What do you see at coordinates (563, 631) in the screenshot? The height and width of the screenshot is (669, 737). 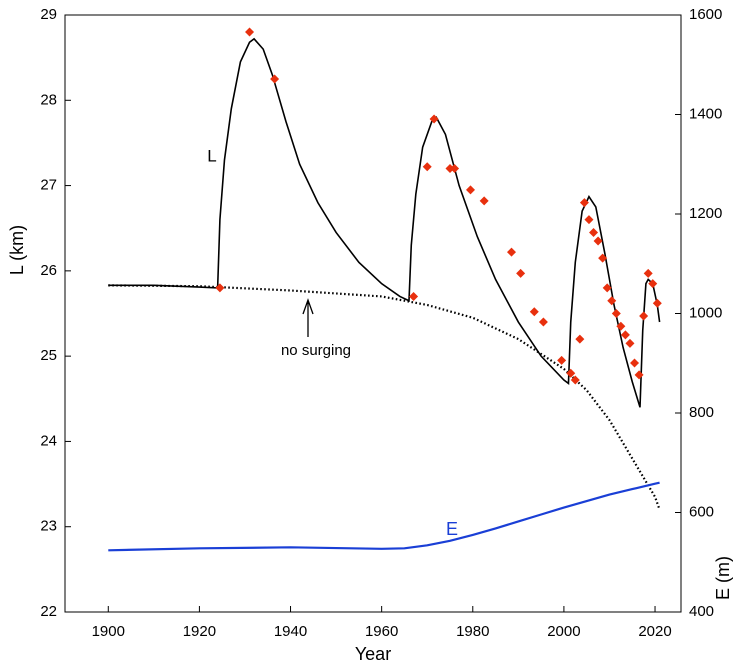 I see `x-tick-label: 2000` at bounding box center [563, 631].